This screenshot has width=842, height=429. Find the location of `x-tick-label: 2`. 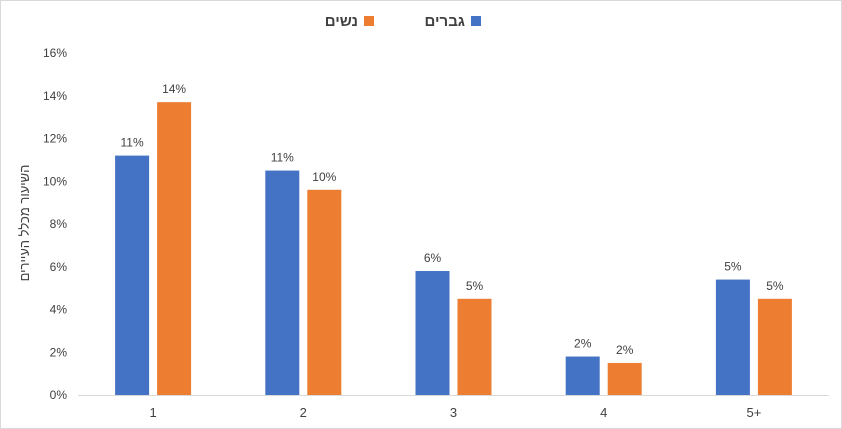

x-tick-label: 2 is located at coordinates (303, 412).